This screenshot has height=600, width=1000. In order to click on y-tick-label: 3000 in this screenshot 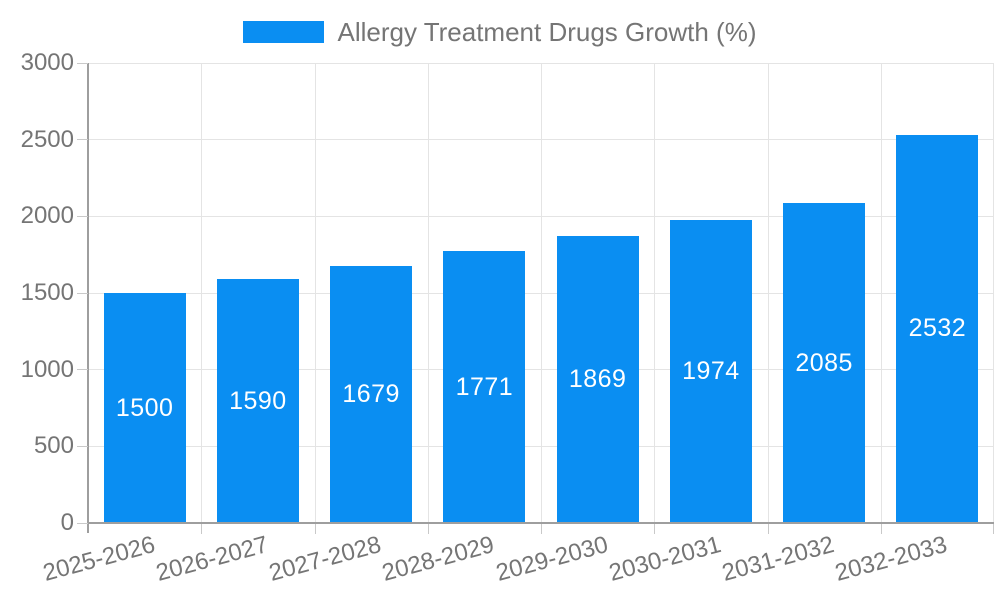, I will do `click(47, 62)`.